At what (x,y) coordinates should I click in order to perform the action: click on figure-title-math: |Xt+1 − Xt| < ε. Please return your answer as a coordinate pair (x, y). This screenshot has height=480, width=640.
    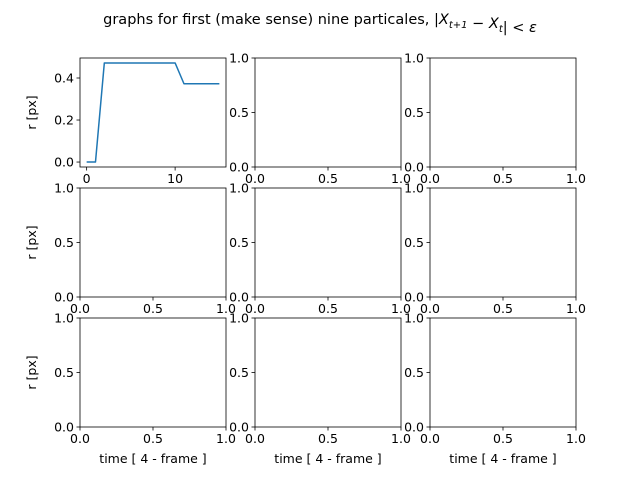
    Looking at the image, I should click on (485, 24).